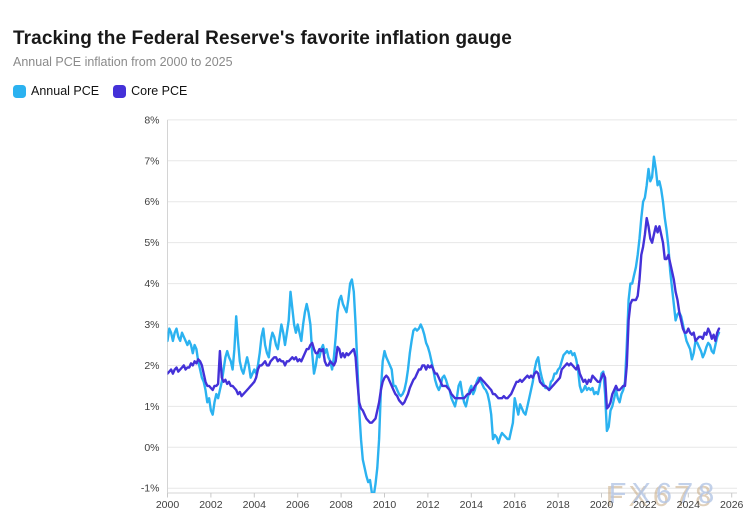 The height and width of the screenshot is (526, 745). What do you see at coordinates (341, 505) in the screenshot?
I see `x-tick-label: 2008` at bounding box center [341, 505].